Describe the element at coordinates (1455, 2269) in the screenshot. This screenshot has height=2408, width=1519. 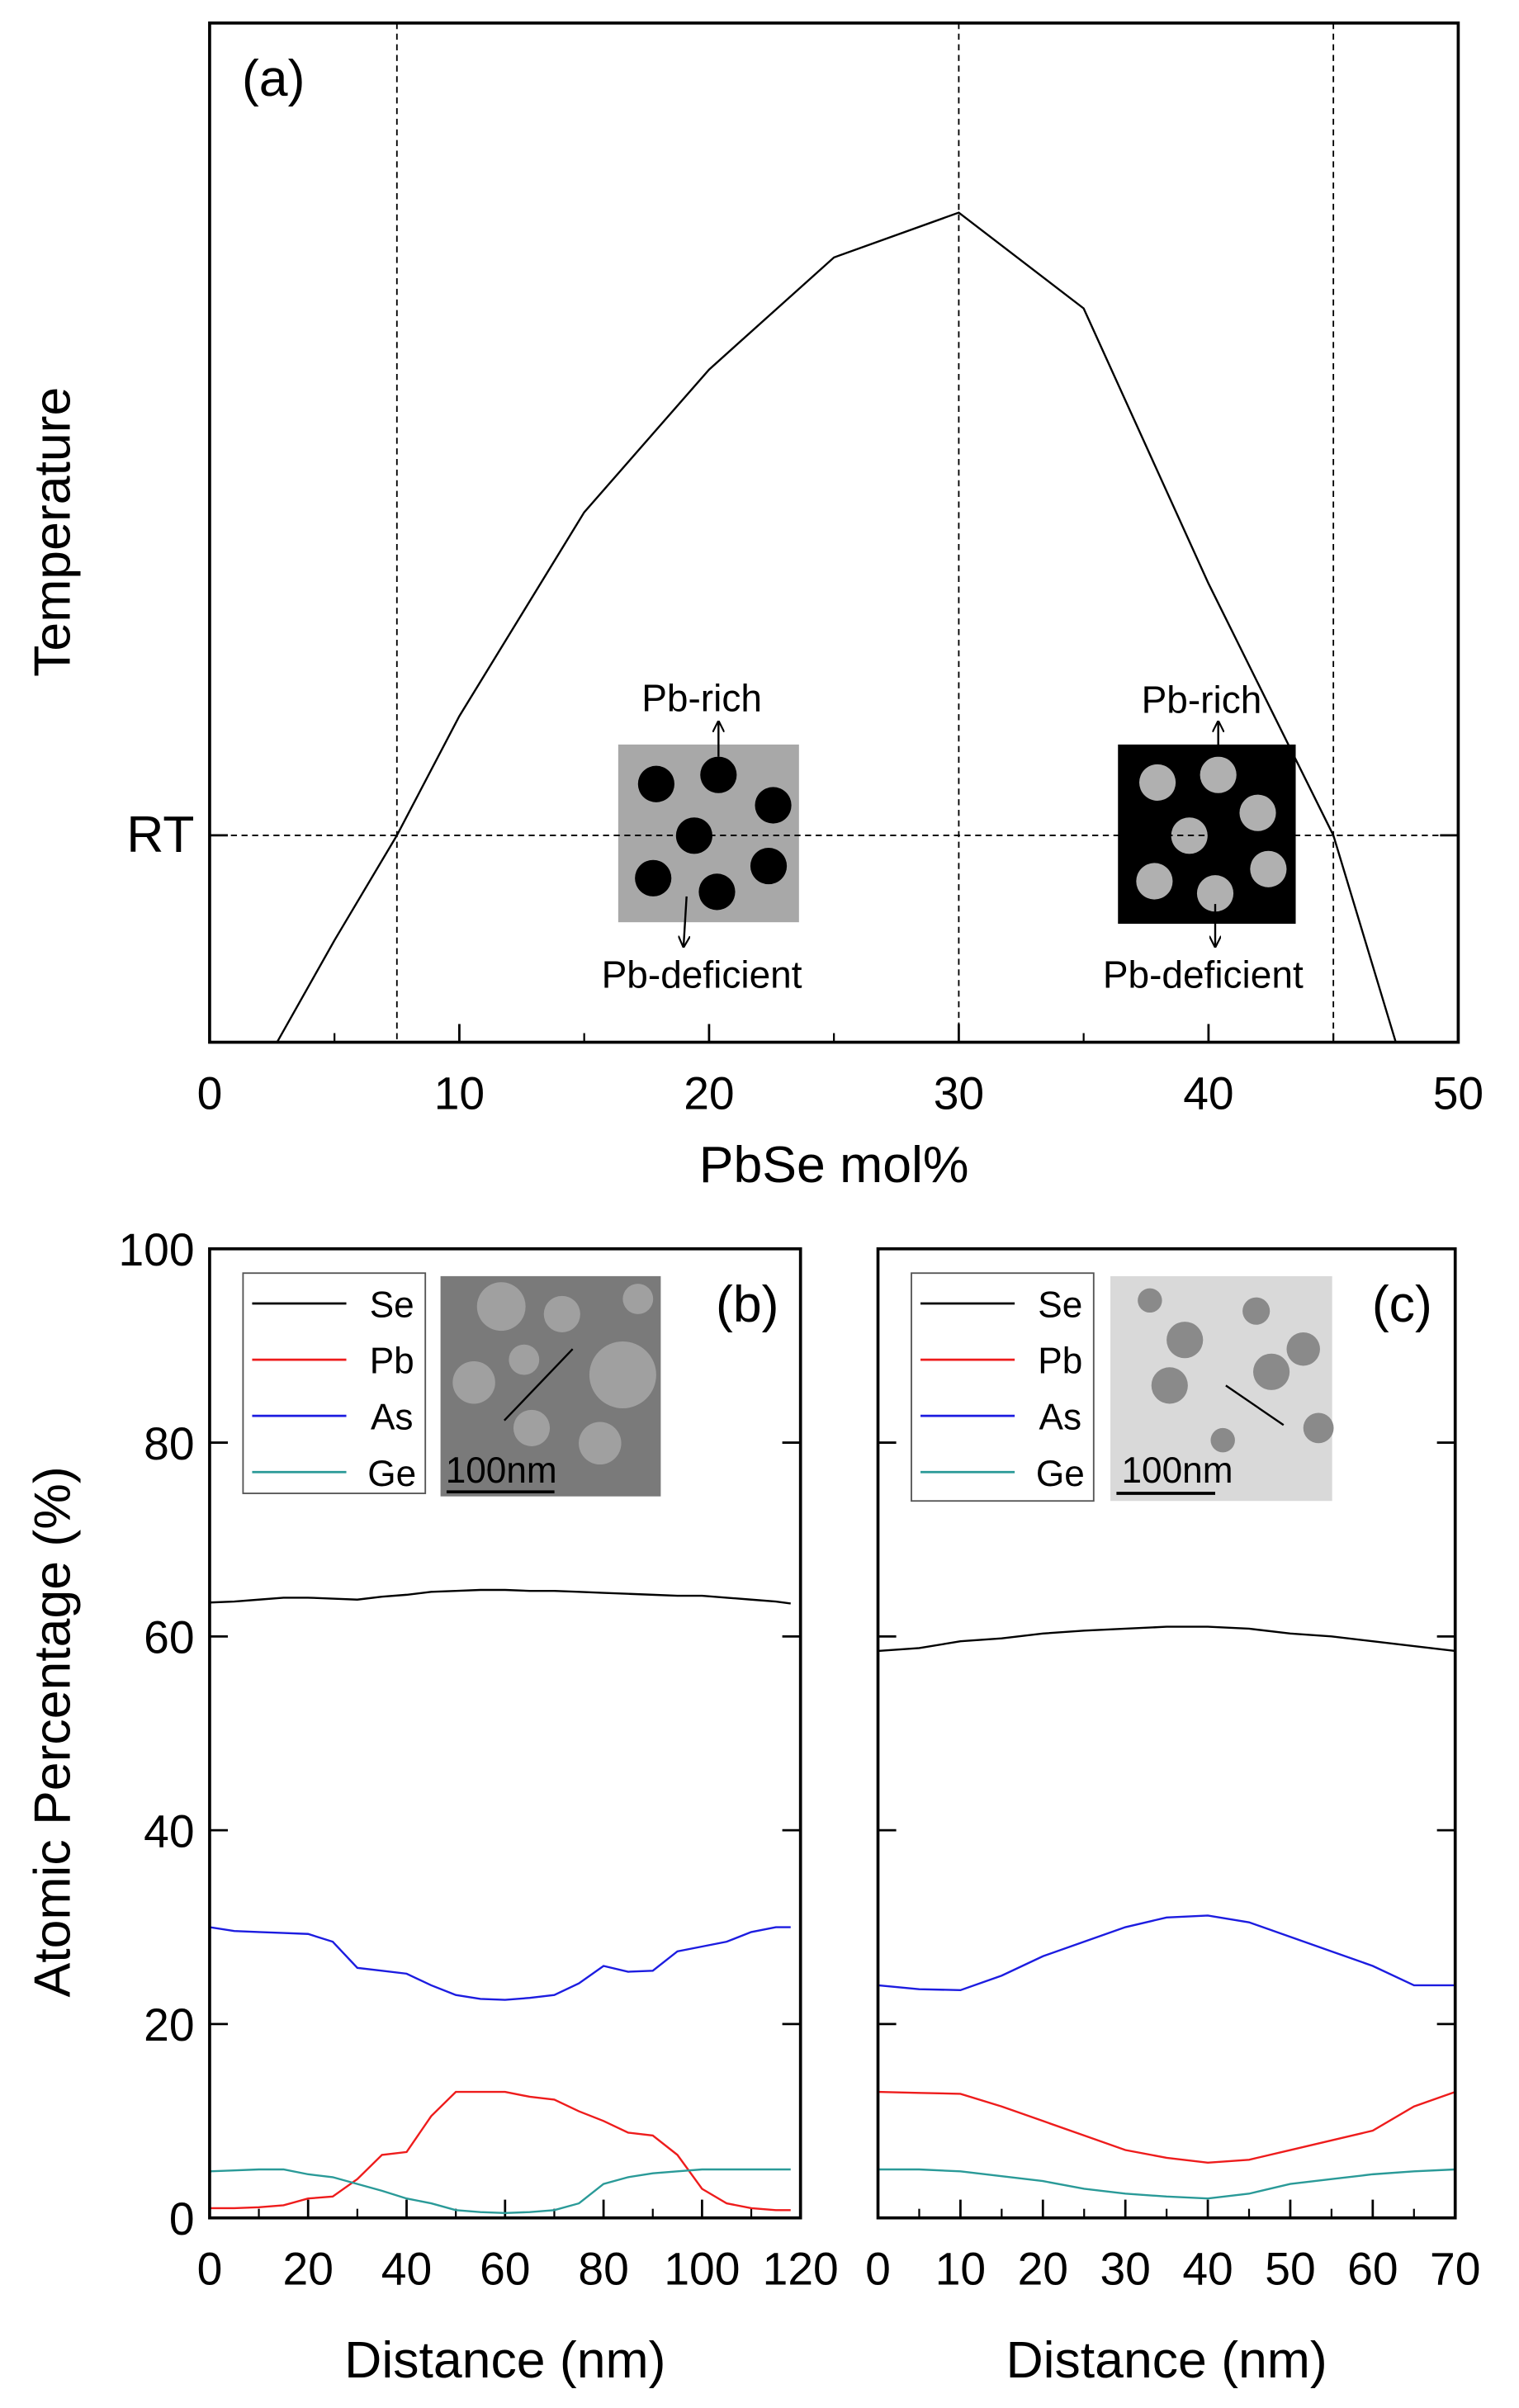
I see `x-tick-label: 70` at that location.